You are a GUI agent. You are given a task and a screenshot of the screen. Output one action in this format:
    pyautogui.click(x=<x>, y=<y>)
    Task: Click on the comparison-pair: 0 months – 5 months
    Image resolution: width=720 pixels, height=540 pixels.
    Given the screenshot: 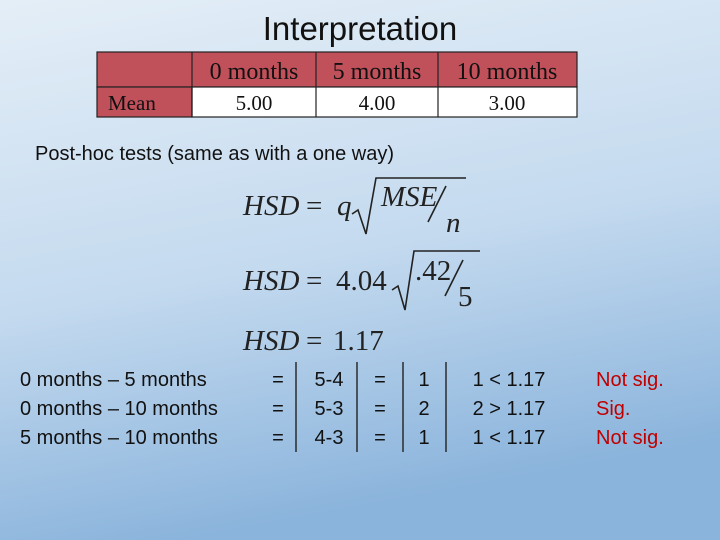 What is the action you would take?
    pyautogui.click(x=113, y=380)
    